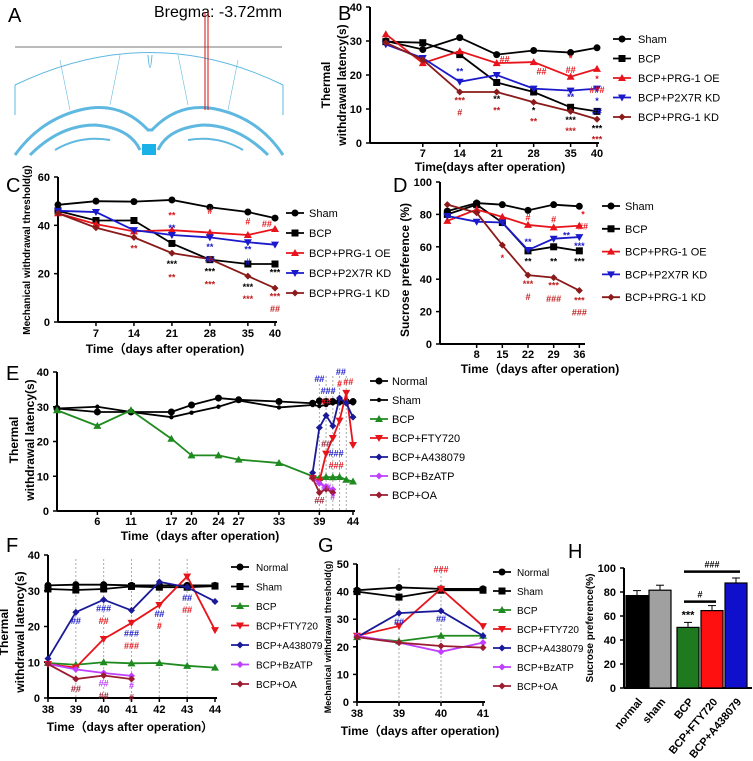 The width and height of the screenshot is (753, 761). What do you see at coordinates (37, 699) in the screenshot?
I see `y-tick-label: 0` at bounding box center [37, 699].